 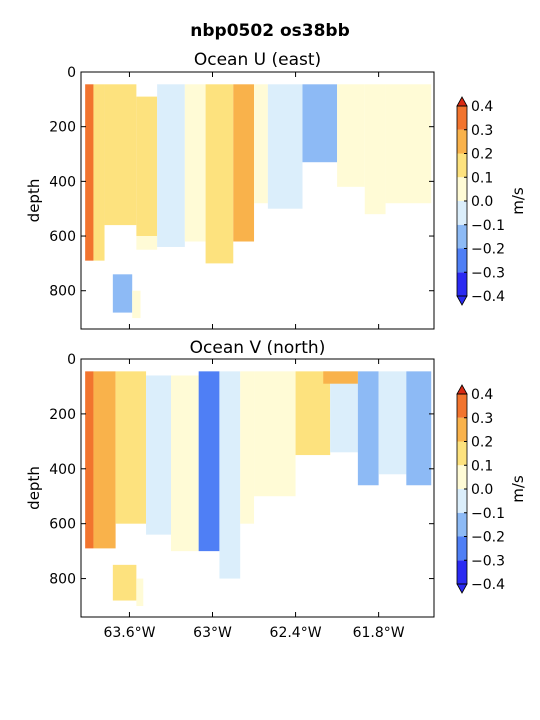 What do you see at coordinates (379, 633) in the screenshot?
I see `x-tick-label: 61.8°W` at bounding box center [379, 633].